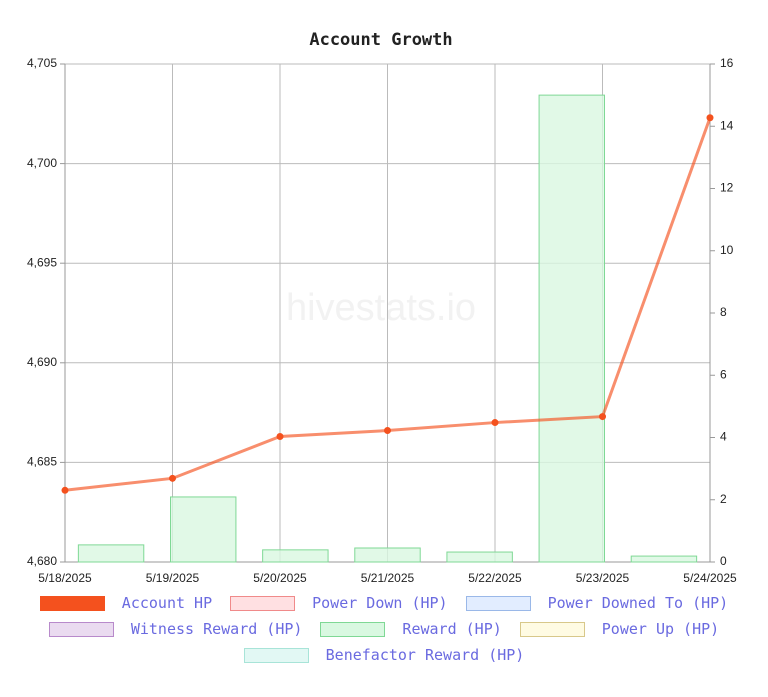  What do you see at coordinates (167, 603) in the screenshot?
I see `legend-label: Account HP` at bounding box center [167, 603].